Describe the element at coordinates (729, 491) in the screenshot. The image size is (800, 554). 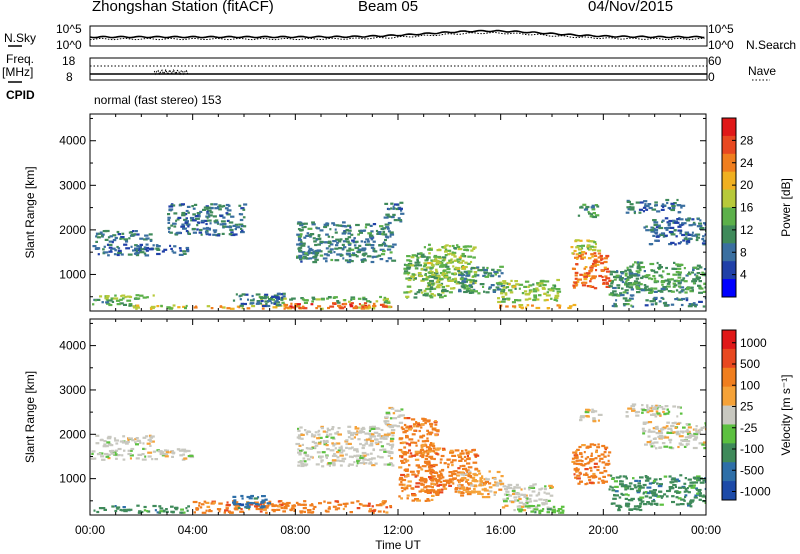
I see `colorbar-segment` at that location.